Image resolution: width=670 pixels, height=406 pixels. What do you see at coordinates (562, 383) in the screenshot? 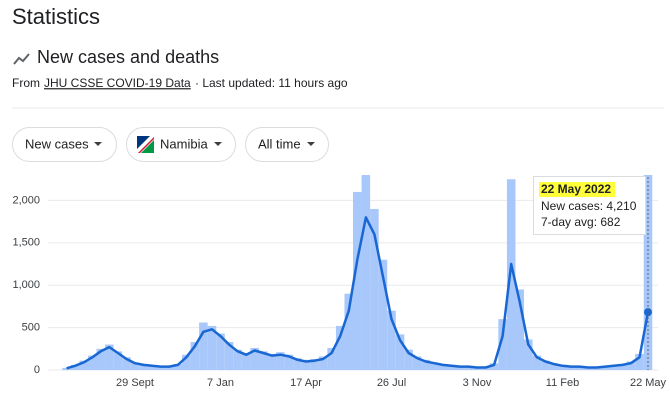
I see `x-tick-label: 11 Feb` at bounding box center [562, 383].